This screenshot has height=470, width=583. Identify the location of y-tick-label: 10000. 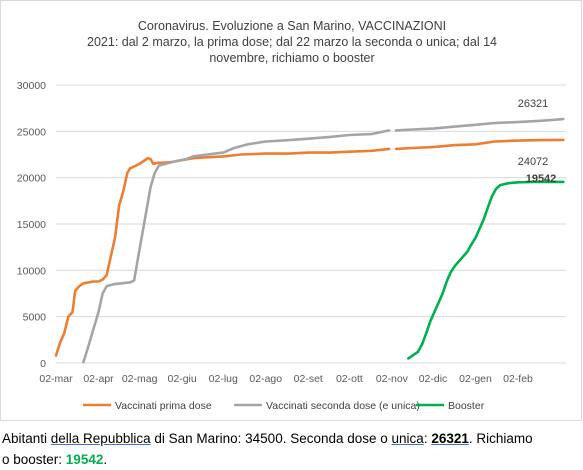
(31, 271).